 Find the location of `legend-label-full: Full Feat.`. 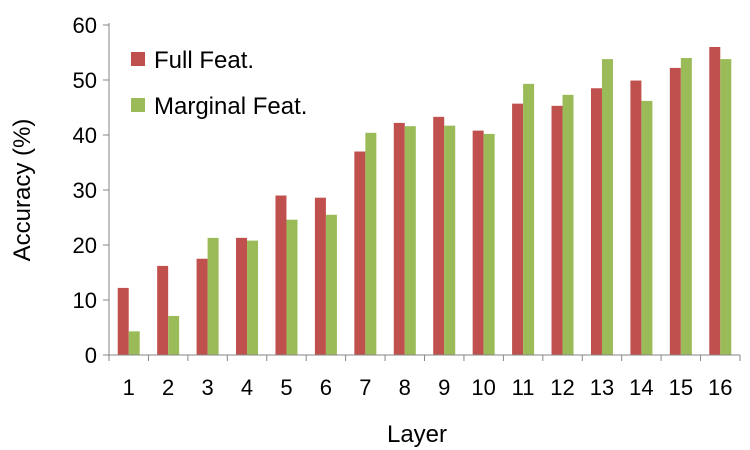

legend-label-full: Full Feat. is located at coordinates (204, 60).